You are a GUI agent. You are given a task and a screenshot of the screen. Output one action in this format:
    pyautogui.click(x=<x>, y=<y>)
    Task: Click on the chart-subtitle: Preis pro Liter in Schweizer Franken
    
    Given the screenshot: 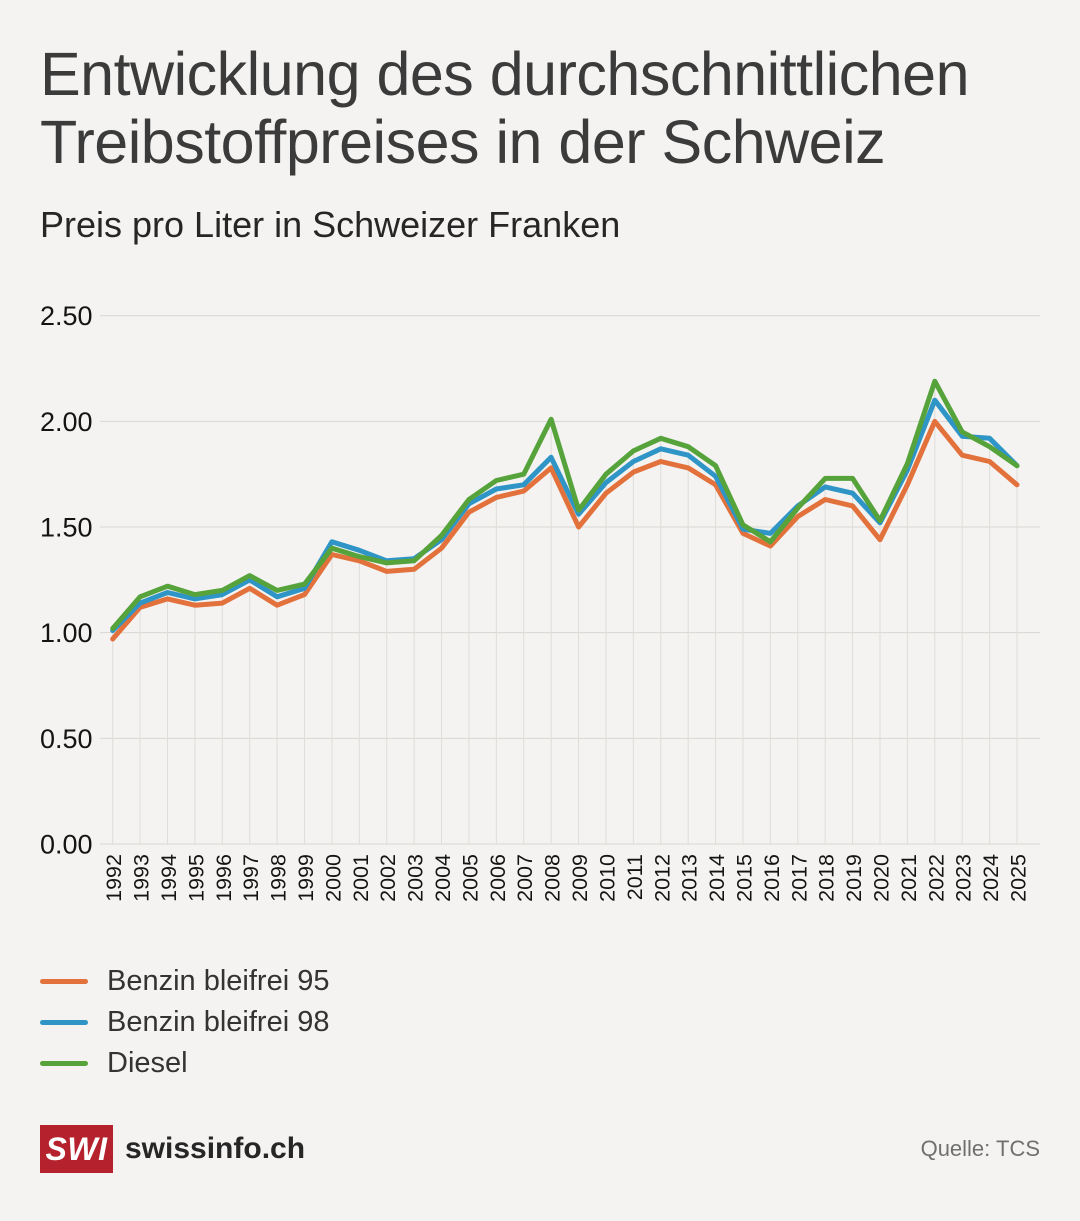 What is the action you would take?
    pyautogui.click(x=330, y=224)
    